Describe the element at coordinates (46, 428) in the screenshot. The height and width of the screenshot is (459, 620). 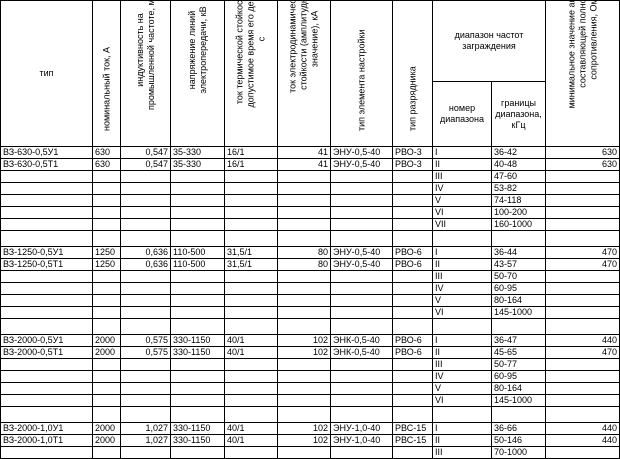
I see `cell-type: ВЗ-2000-1,0У1` at that location.